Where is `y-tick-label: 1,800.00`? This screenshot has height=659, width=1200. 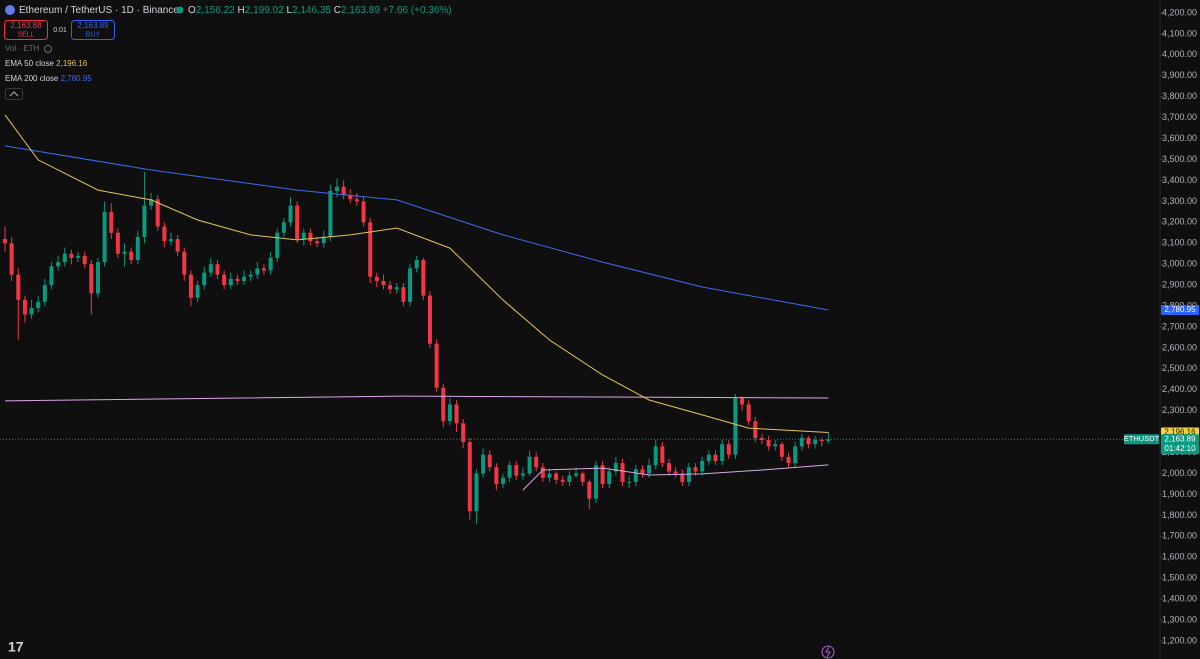 y-tick-label: 1,800.00 is located at coordinates (1179, 515).